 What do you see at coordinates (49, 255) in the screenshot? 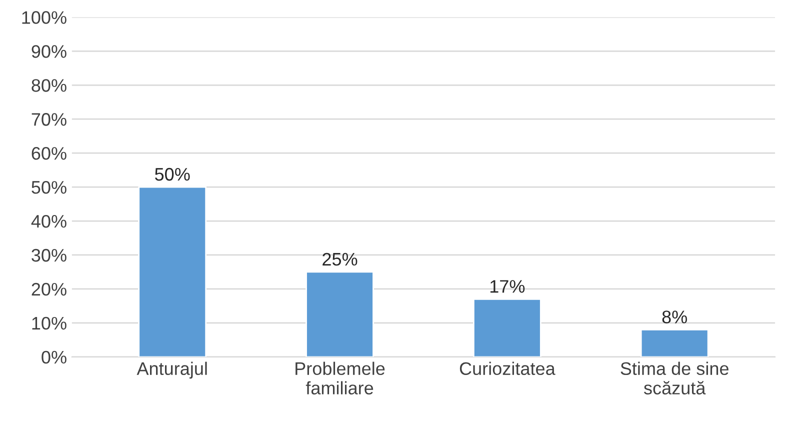
I see `y-tick-label: 30%` at bounding box center [49, 255].